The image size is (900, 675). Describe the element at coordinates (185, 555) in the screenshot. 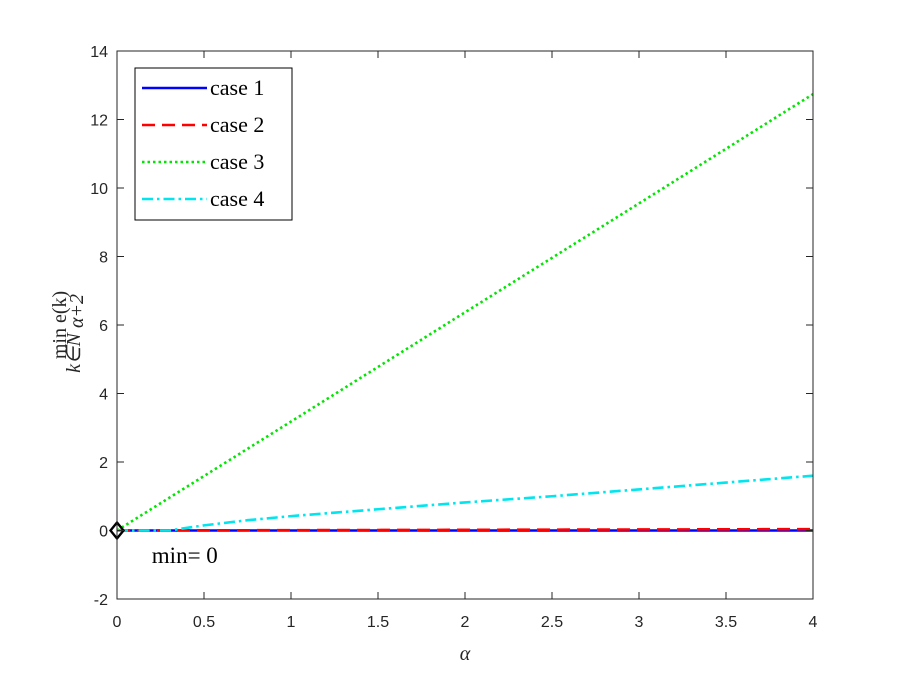

I see `min-annotation: min= 0` at that location.